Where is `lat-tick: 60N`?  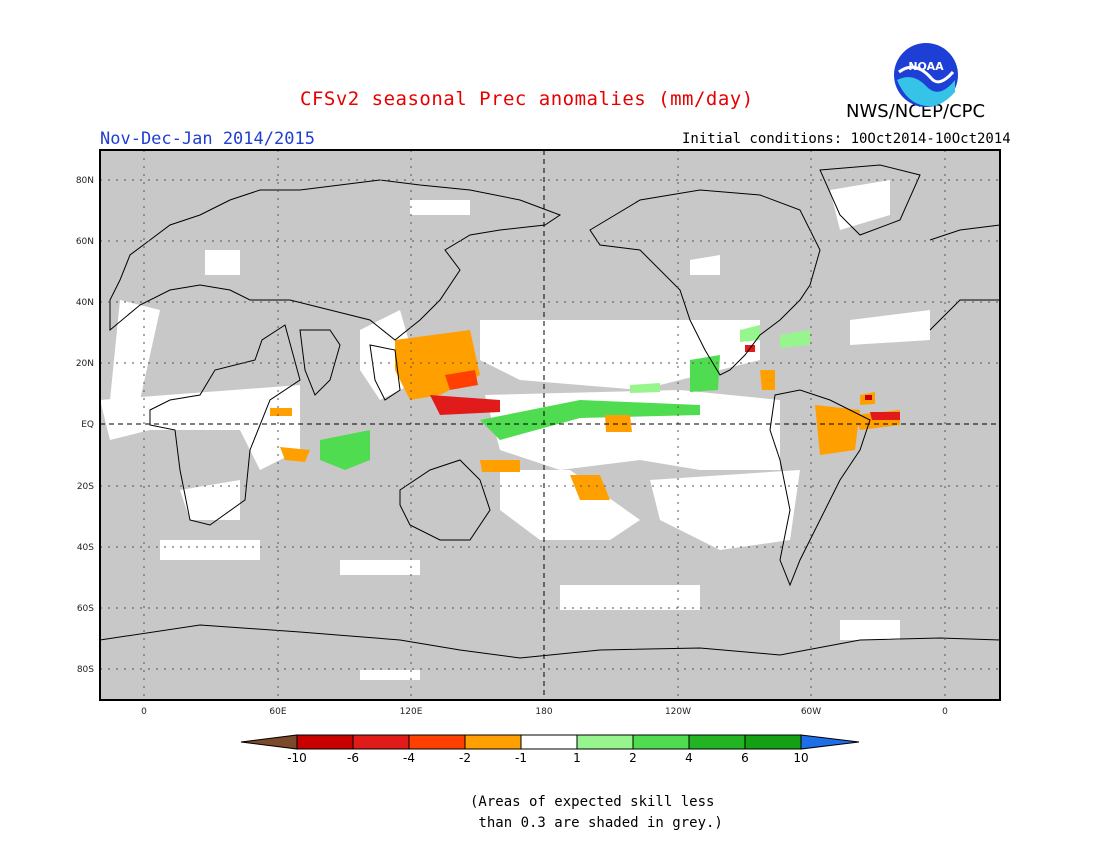
lat-tick: 60N is located at coordinates (85, 242).